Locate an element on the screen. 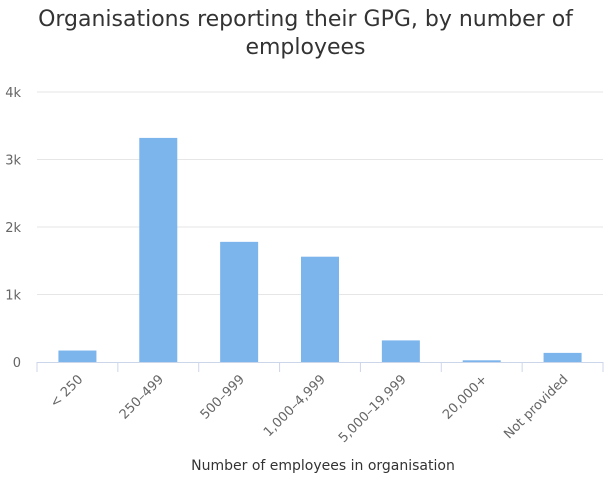  y-tick-label: 1k is located at coordinates (13, 296).